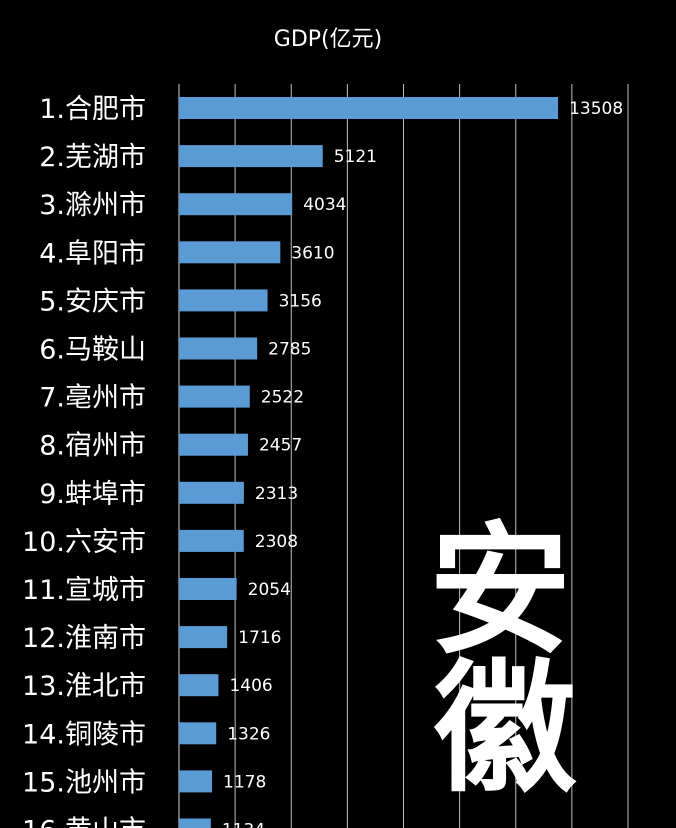 This screenshot has width=676, height=828. Describe the element at coordinates (276, 542) in the screenshot. I see `value-label: 2308` at that location.